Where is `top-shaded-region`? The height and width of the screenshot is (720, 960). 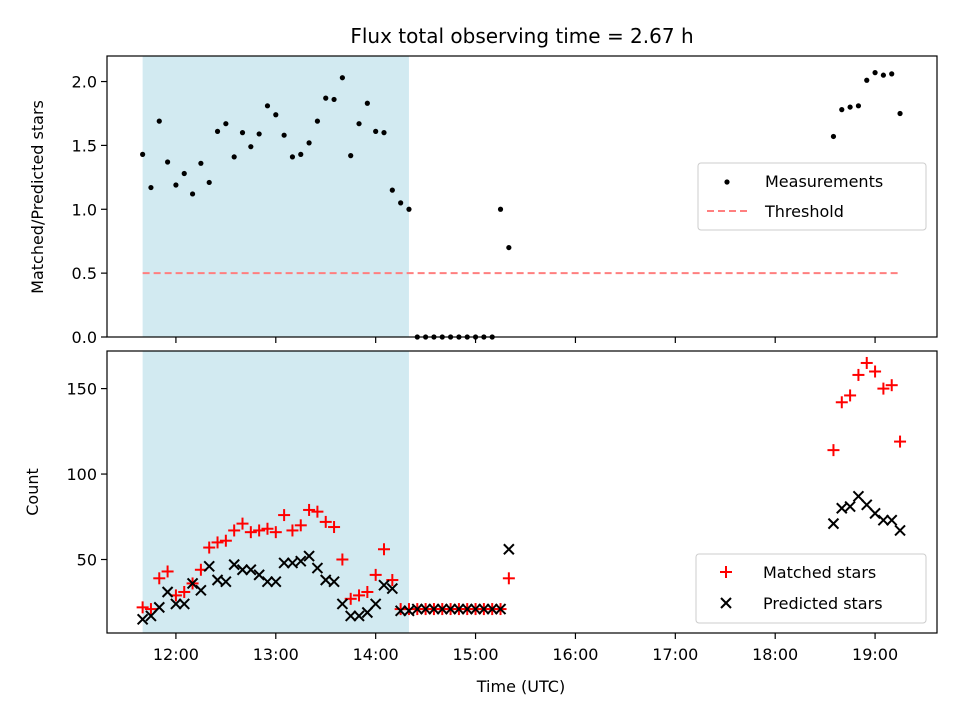
top-shaded-region is located at coordinates (275, 196).